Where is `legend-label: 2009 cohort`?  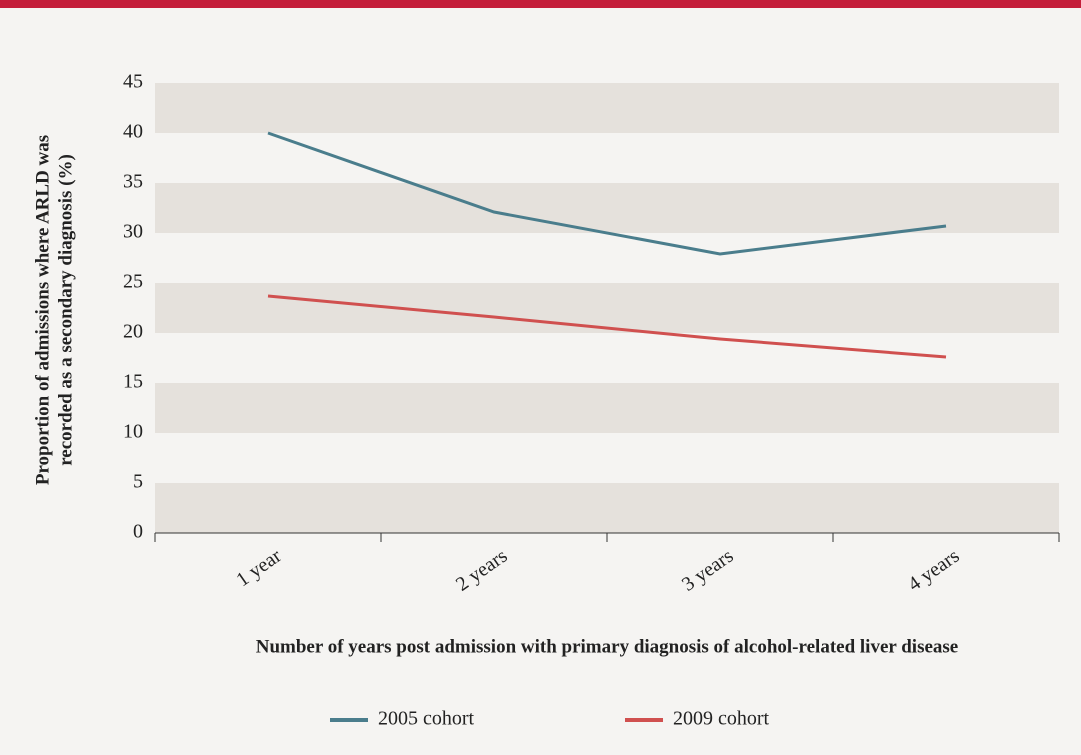 legend-label: 2009 cohort is located at coordinates (721, 719).